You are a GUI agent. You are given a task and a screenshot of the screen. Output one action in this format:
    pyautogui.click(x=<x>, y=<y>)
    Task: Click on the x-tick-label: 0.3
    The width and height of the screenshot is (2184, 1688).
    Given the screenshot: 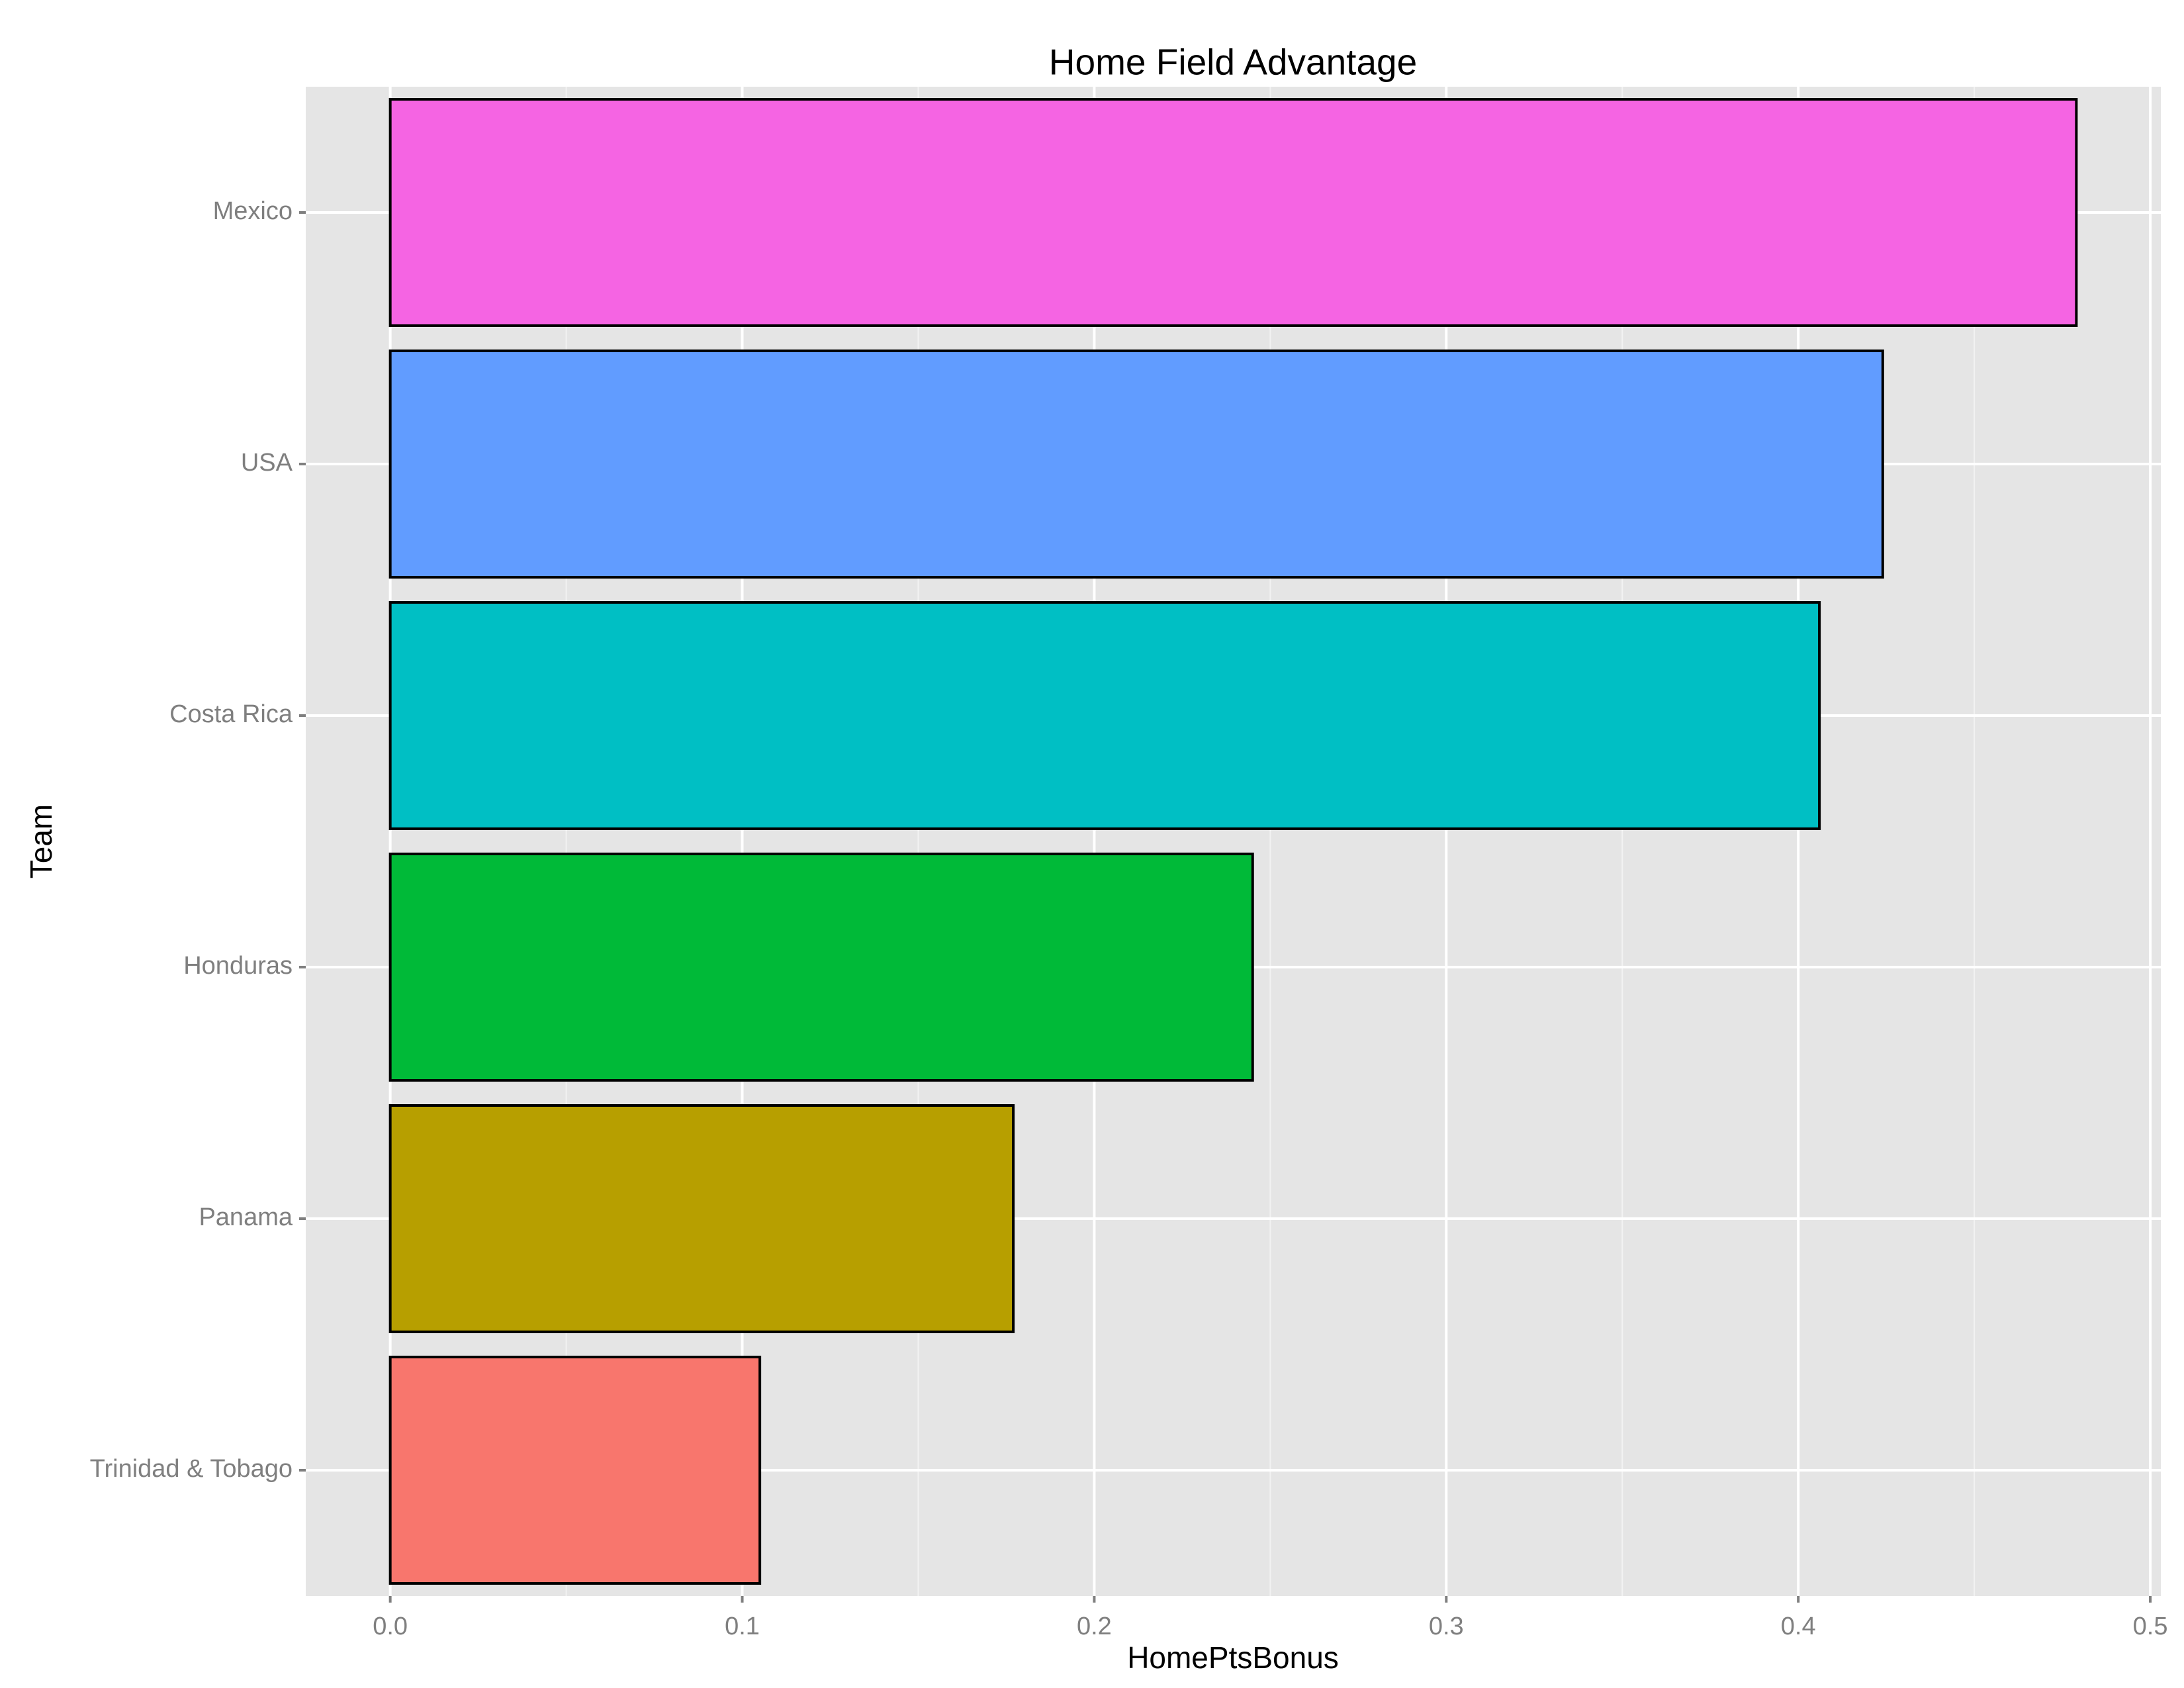 What is the action you would take?
    pyautogui.click(x=1447, y=1626)
    